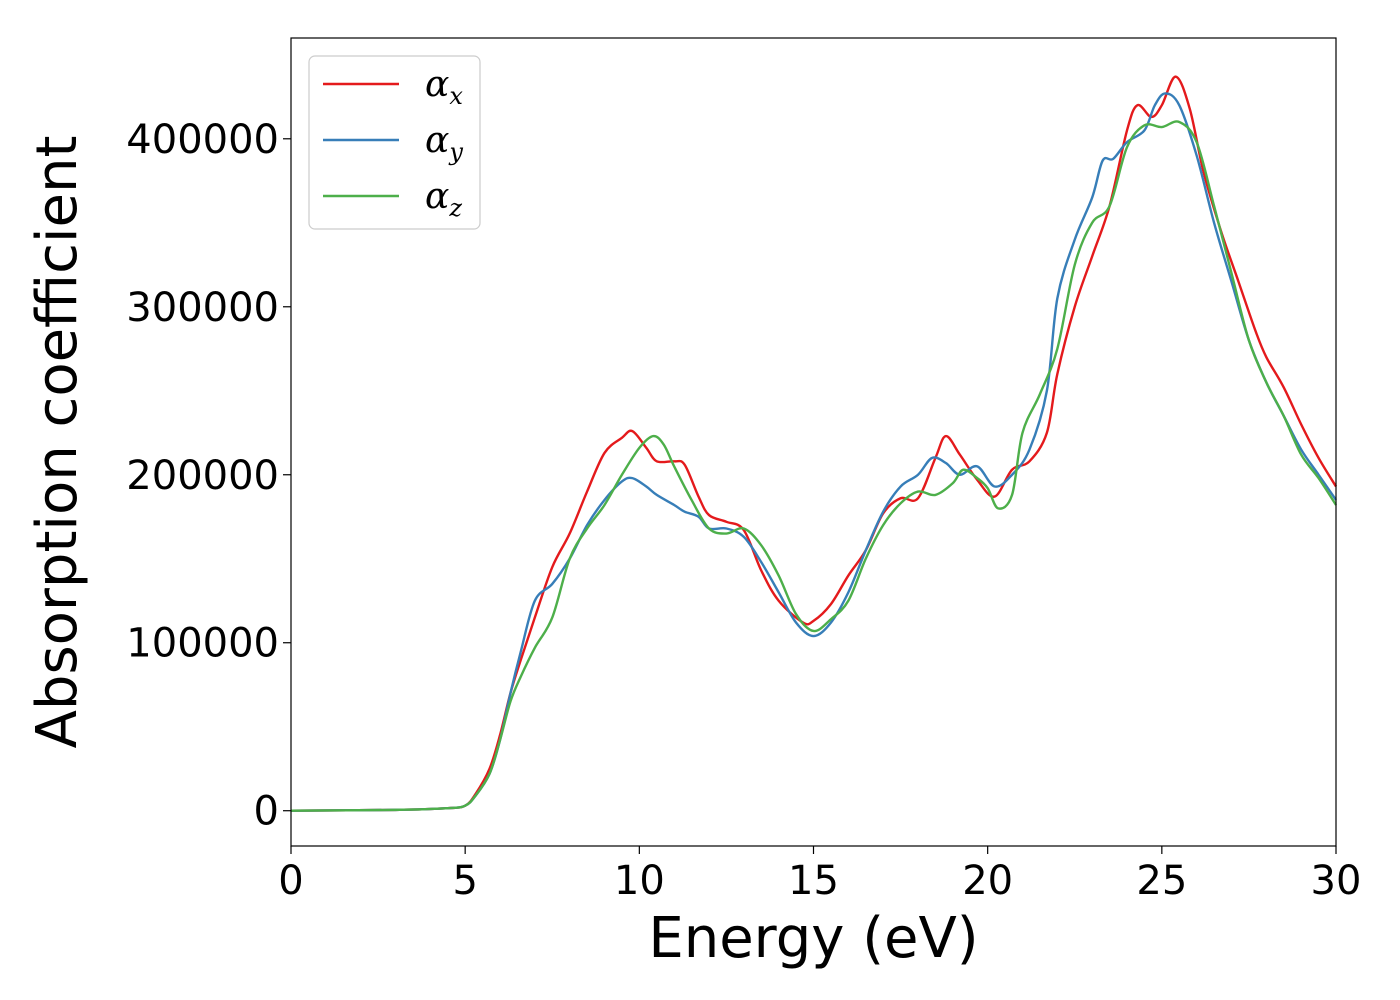 Image resolution: width=1400 pixels, height=1000 pixels. What do you see at coordinates (57, 442) in the screenshot?
I see `y-axis-title: Absorption coefficient` at bounding box center [57, 442].